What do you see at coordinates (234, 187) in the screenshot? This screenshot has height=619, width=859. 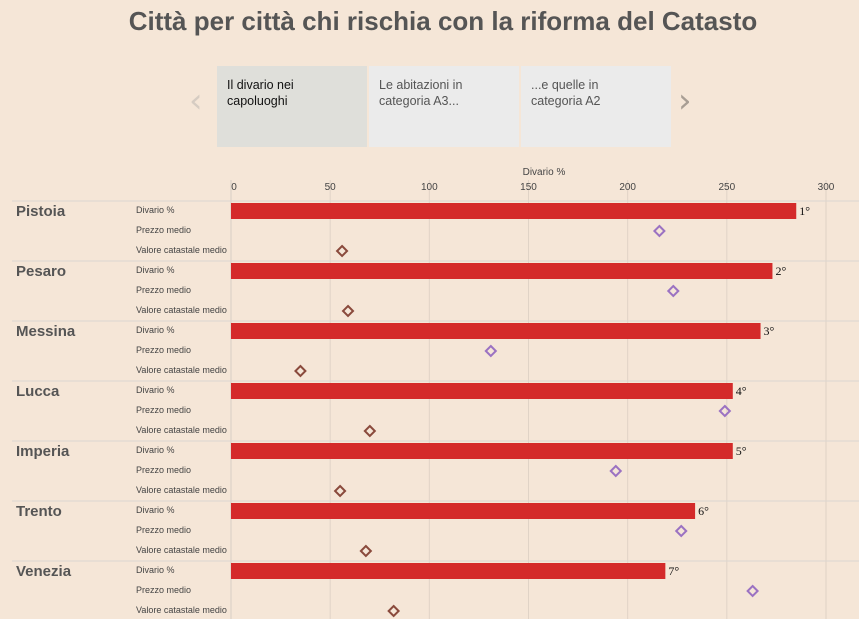 I see `x-tick-label: 0` at bounding box center [234, 187].